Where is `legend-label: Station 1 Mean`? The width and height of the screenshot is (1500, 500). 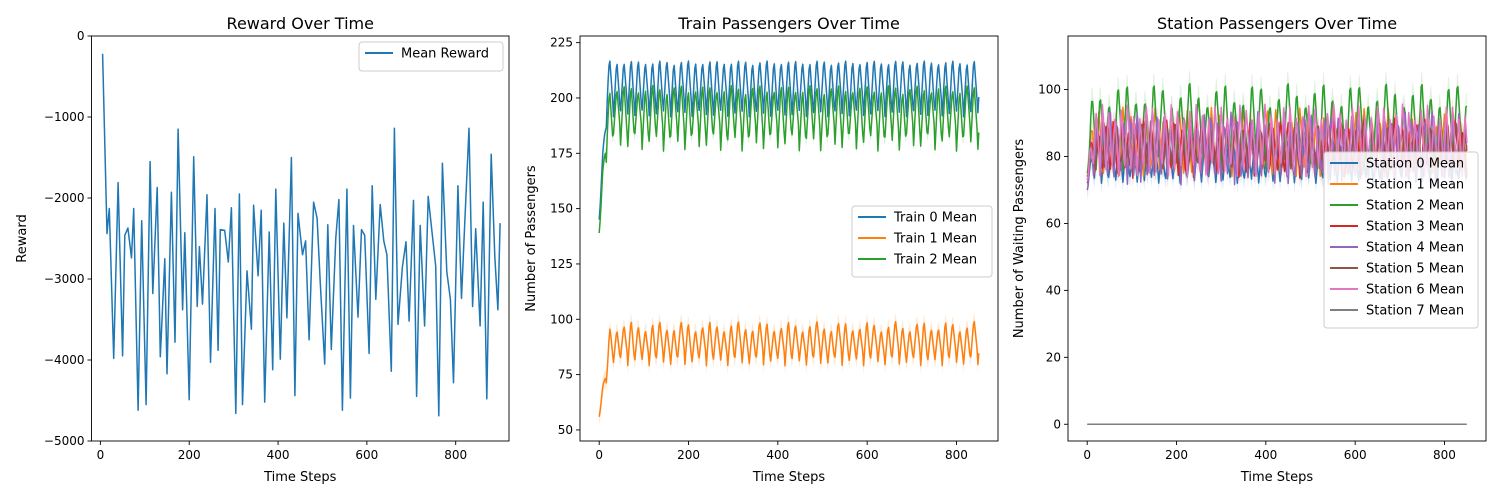
legend-label: Station 1 Mean is located at coordinates (1415, 185).